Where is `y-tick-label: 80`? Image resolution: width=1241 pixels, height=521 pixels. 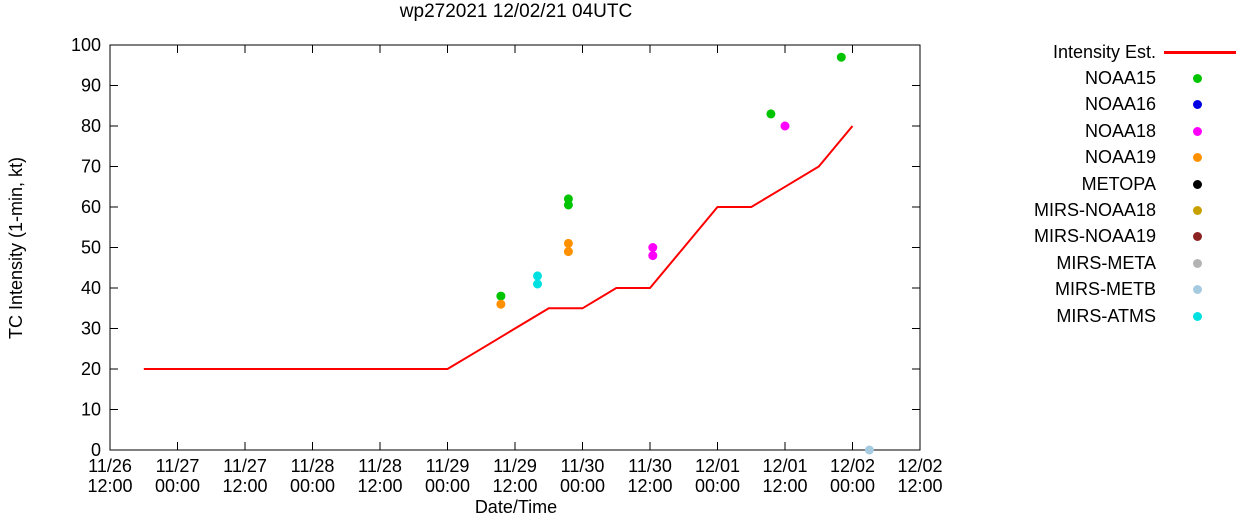 y-tick-label: 80 is located at coordinates (91, 126).